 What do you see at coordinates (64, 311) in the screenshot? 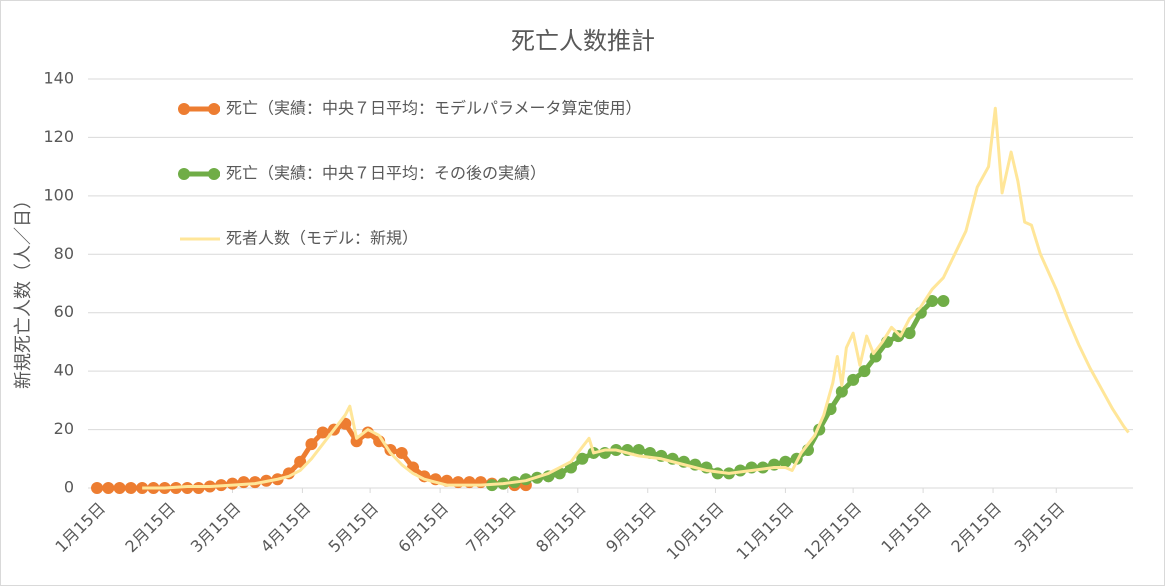
I see `y-tick-label: 60` at bounding box center [64, 311].